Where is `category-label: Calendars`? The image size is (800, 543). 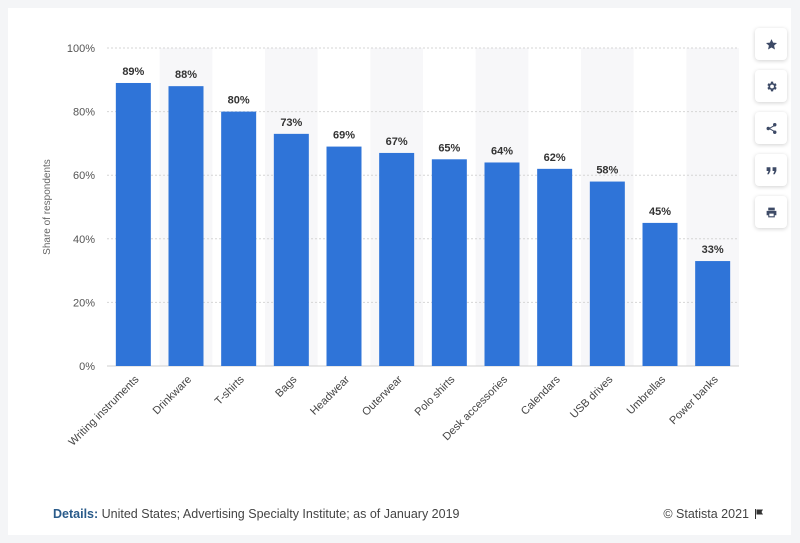
category-label: Calendars is located at coordinates (541, 395).